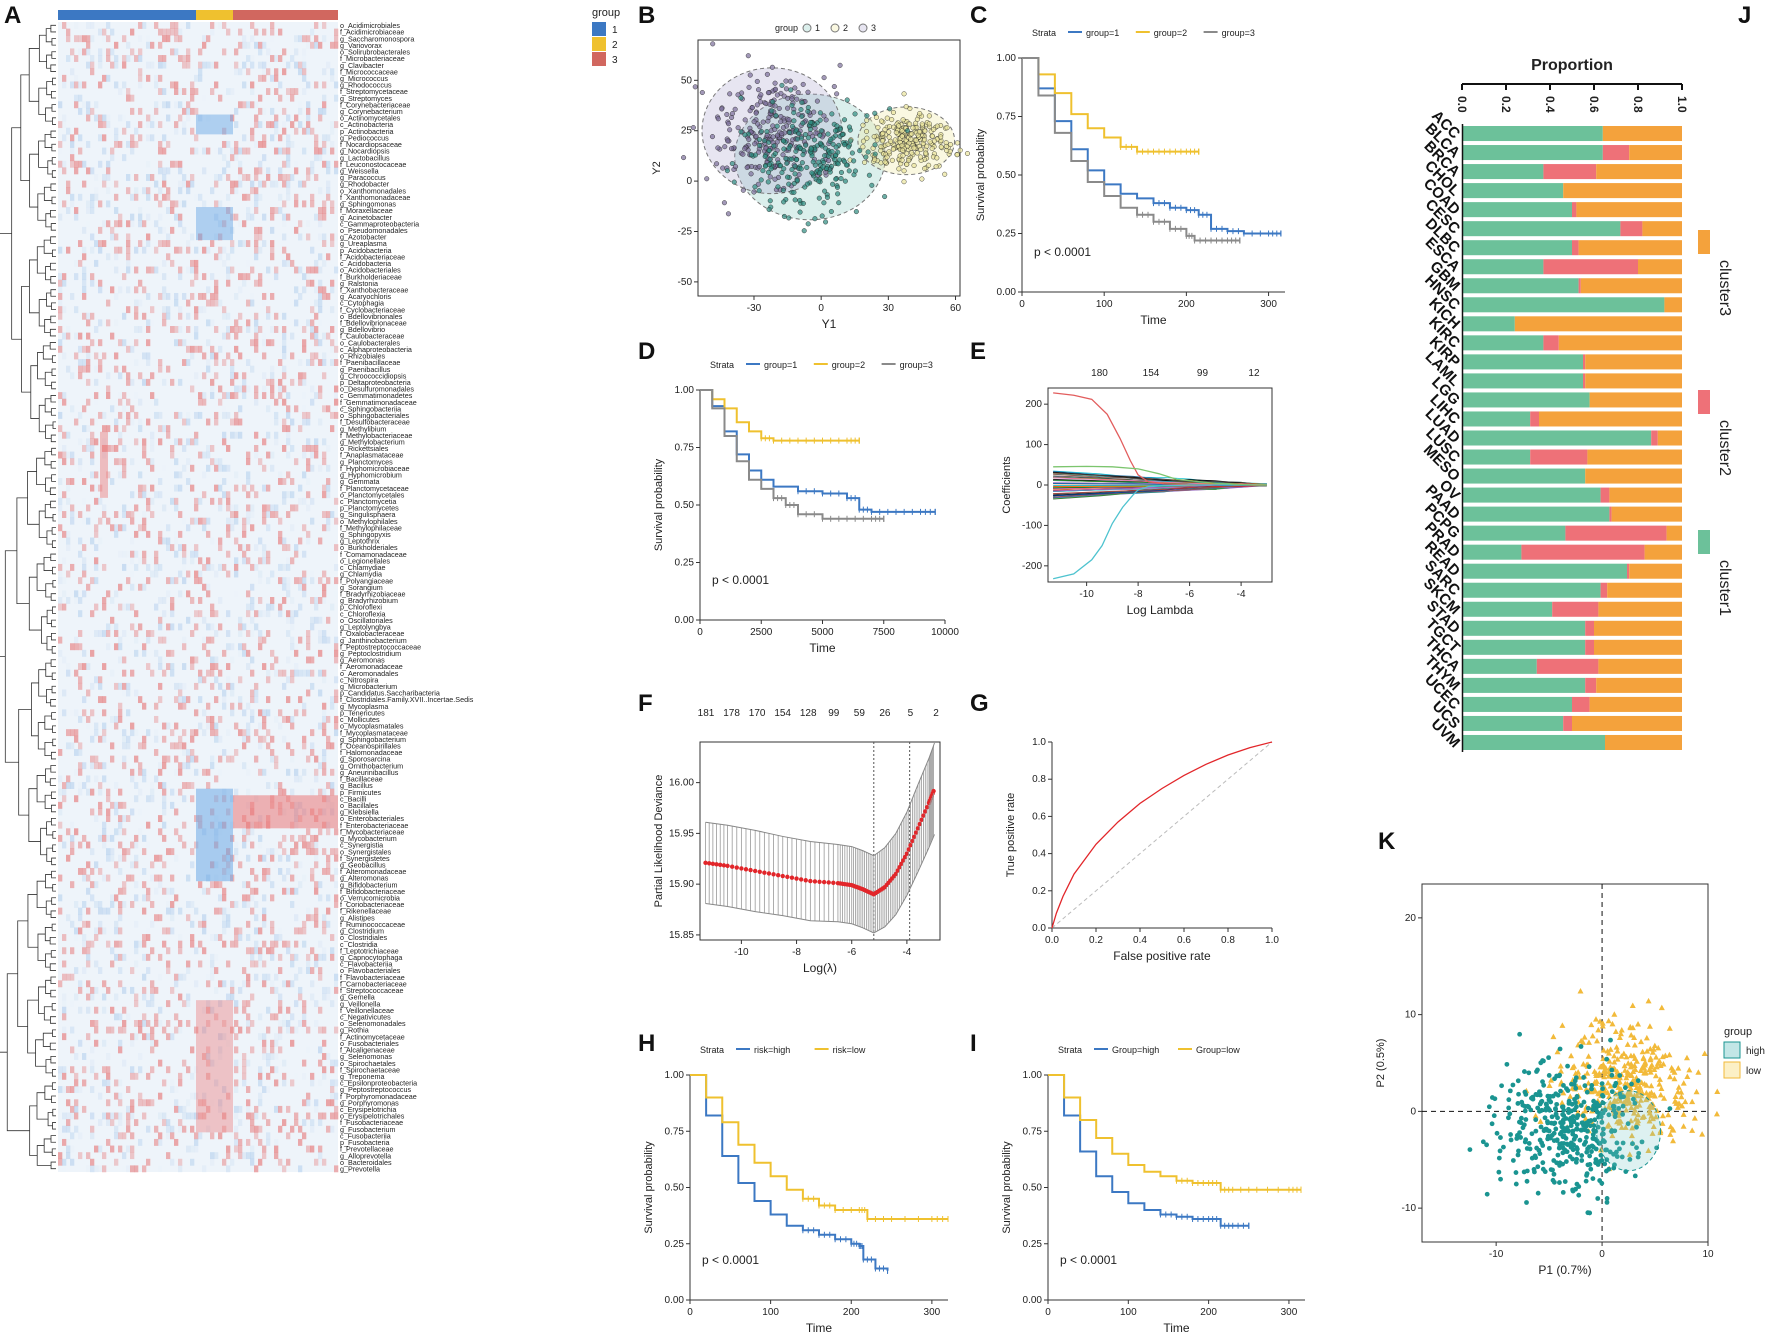 The image size is (1770, 1336). Describe the element at coordinates (369, 547) in the screenshot. I see `heatmap-row-label: o_Burkholderiales` at that location.